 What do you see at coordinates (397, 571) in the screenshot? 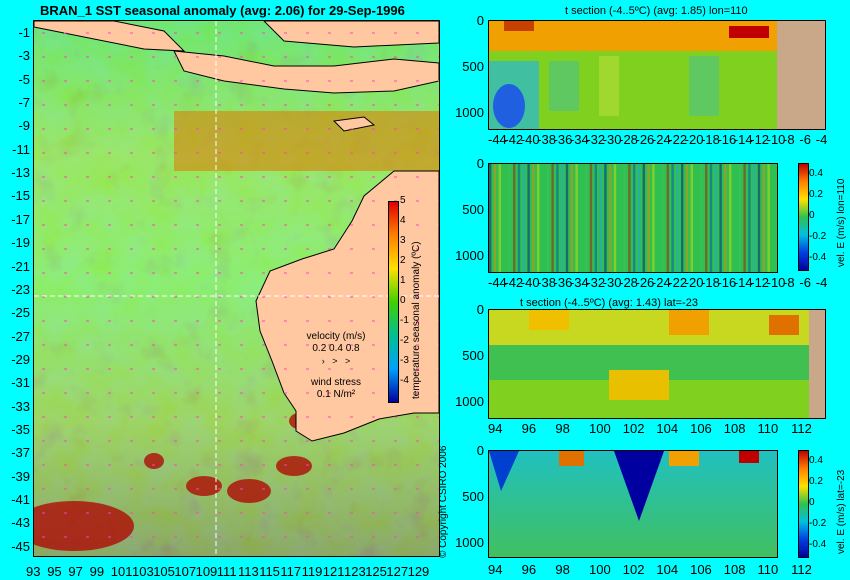
I see `lon-label: 127` at bounding box center [397, 571].